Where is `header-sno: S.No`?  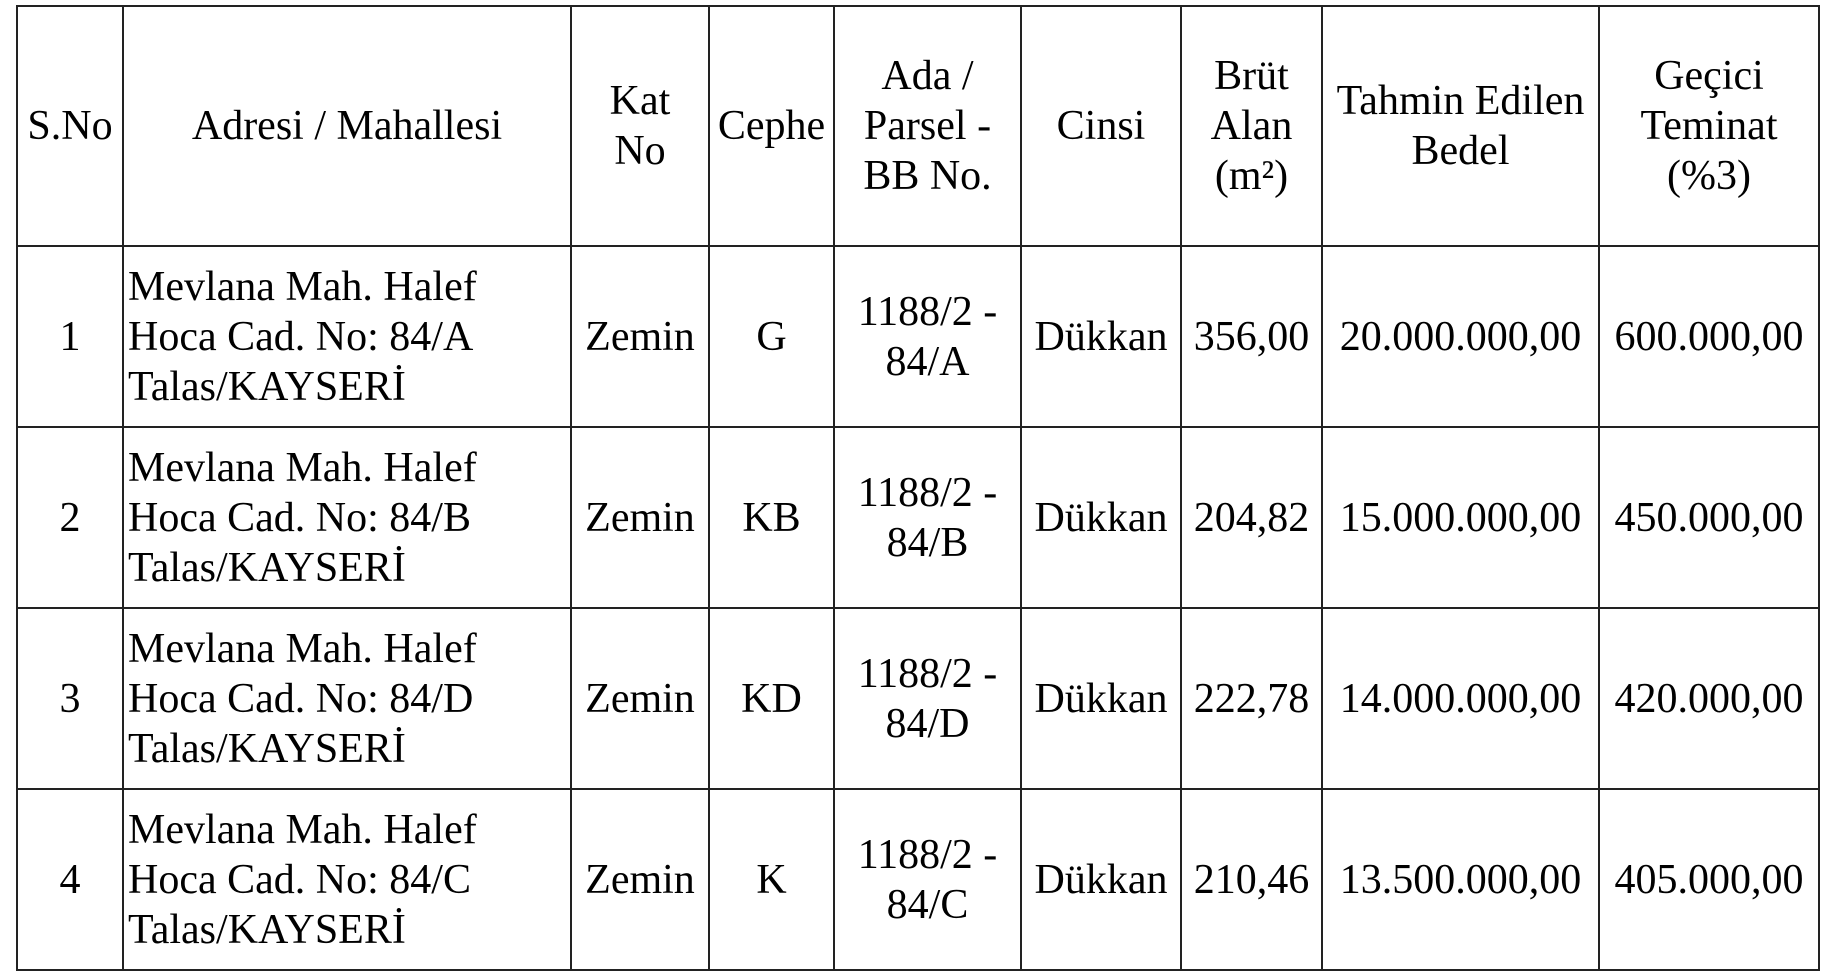 header-sno: S.No is located at coordinates (70, 126).